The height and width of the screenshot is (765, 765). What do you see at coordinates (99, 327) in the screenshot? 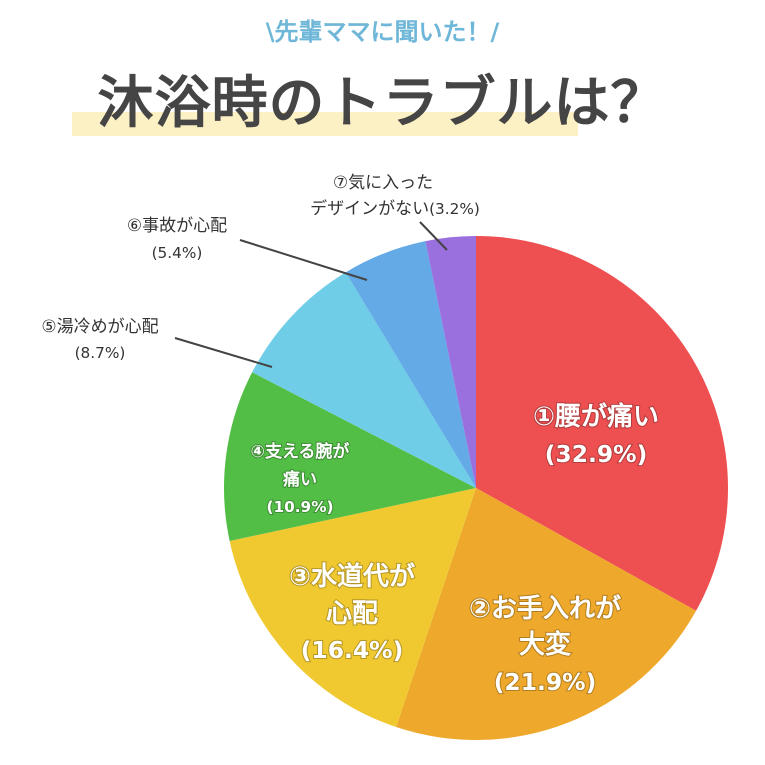
I see `slice-label-5: ⑤湯冷めが心配` at bounding box center [99, 327].